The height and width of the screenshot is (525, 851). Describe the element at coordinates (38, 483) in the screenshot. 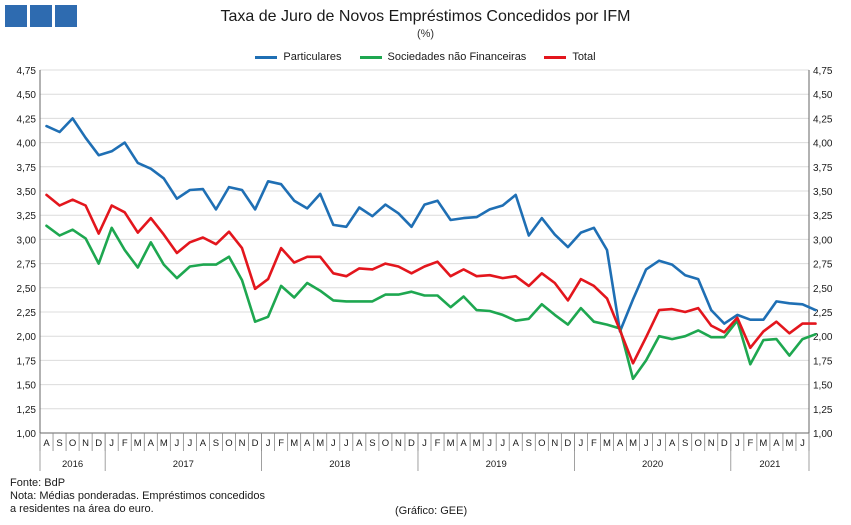

I see `footer-source: Fonte: BdP` at that location.